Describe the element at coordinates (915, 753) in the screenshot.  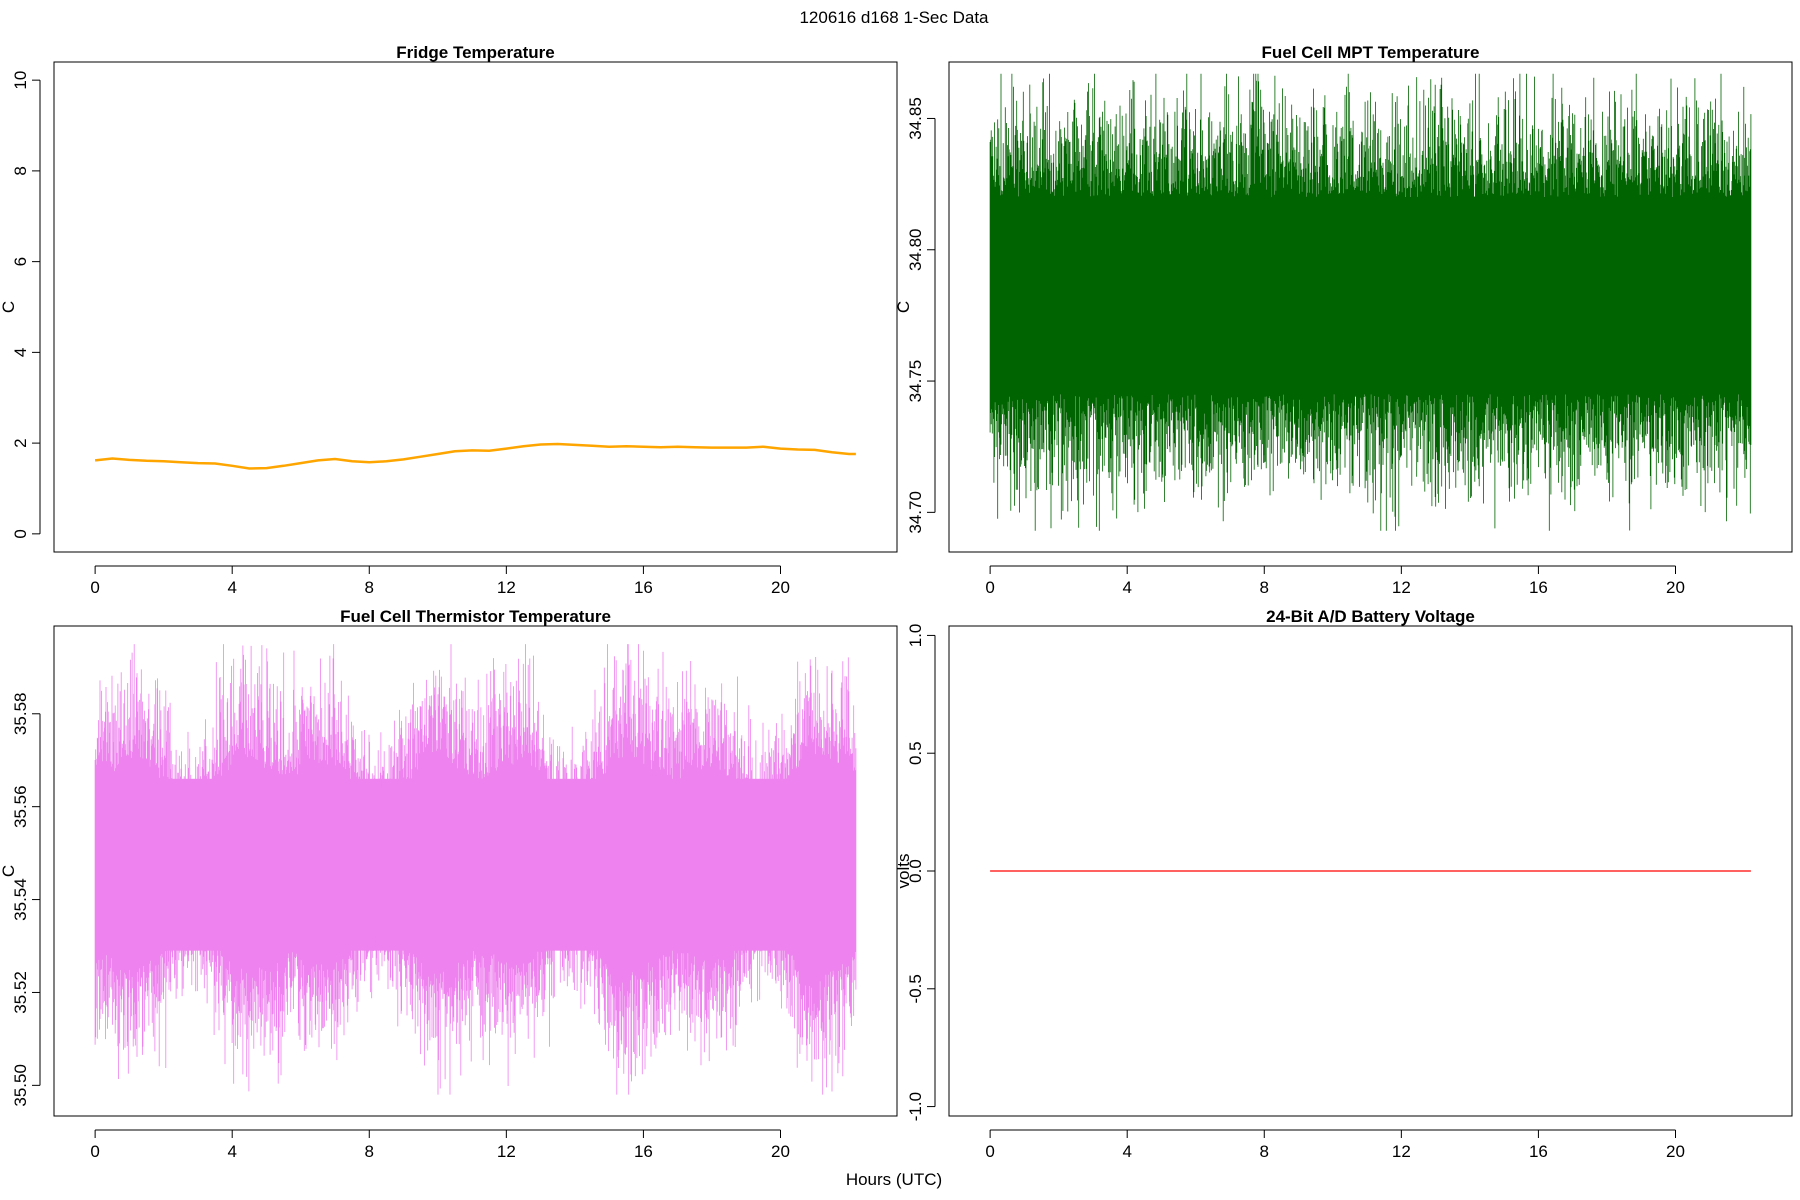
I see `y-tick-label: 0.5` at that location.